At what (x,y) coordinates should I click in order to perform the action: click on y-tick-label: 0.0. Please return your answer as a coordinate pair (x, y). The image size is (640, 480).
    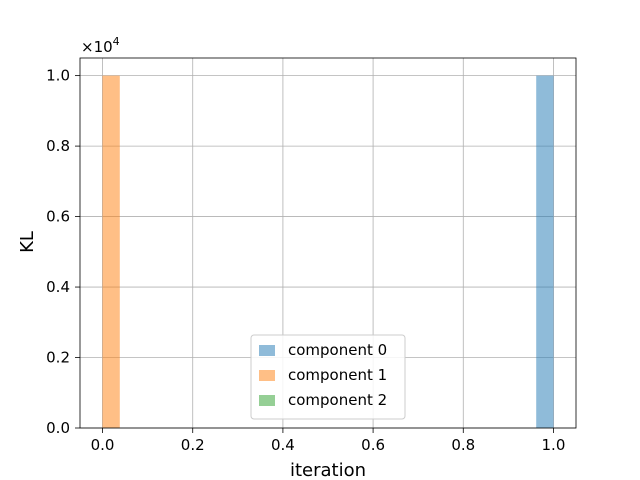
    Looking at the image, I should click on (58, 428).